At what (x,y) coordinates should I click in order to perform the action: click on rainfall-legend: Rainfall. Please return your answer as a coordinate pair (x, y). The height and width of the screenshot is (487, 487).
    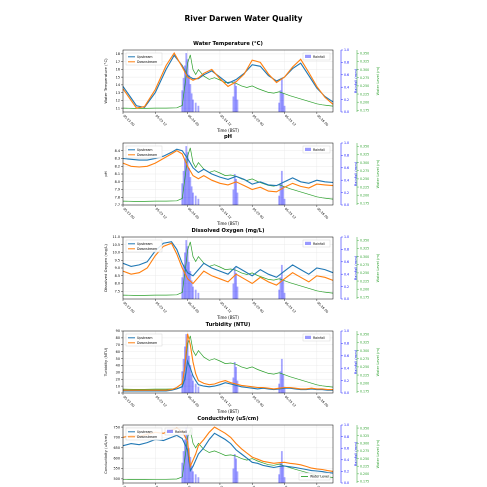
    Looking at the image, I should click on (316, 56).